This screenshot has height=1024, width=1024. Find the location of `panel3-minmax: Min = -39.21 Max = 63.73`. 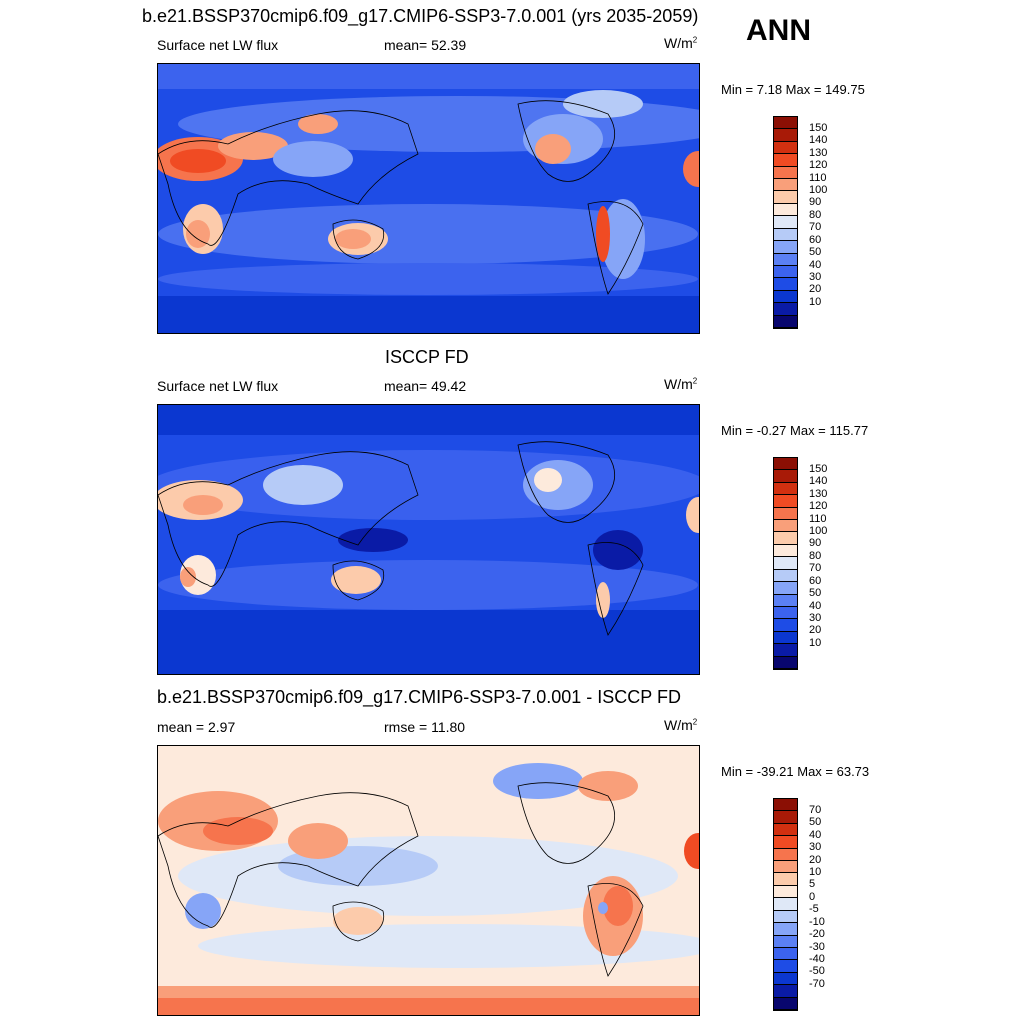

panel3-minmax: Min = -39.21 Max = 63.73 is located at coordinates (795, 771).